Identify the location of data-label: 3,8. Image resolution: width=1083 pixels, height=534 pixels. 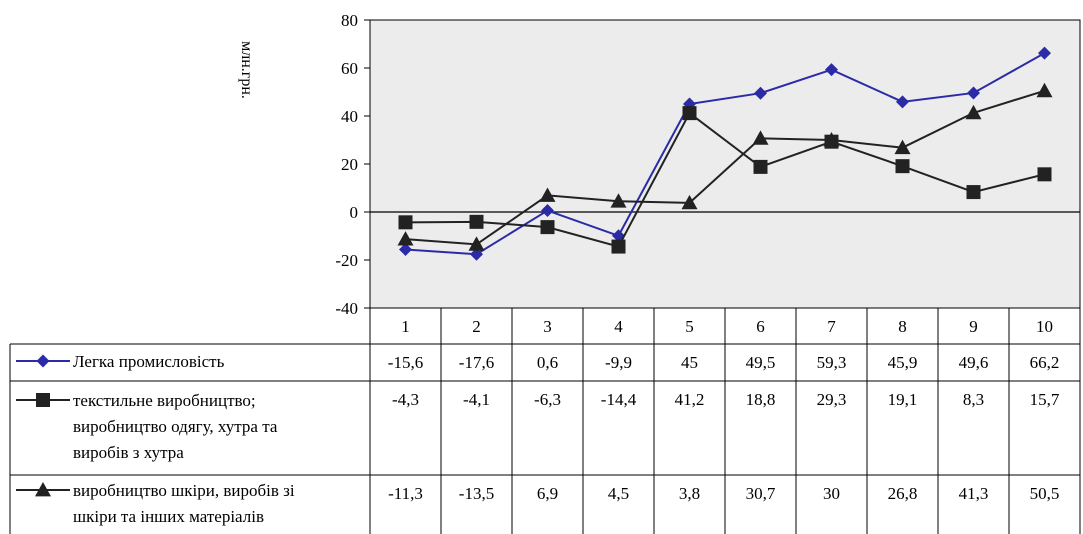
(689, 493).